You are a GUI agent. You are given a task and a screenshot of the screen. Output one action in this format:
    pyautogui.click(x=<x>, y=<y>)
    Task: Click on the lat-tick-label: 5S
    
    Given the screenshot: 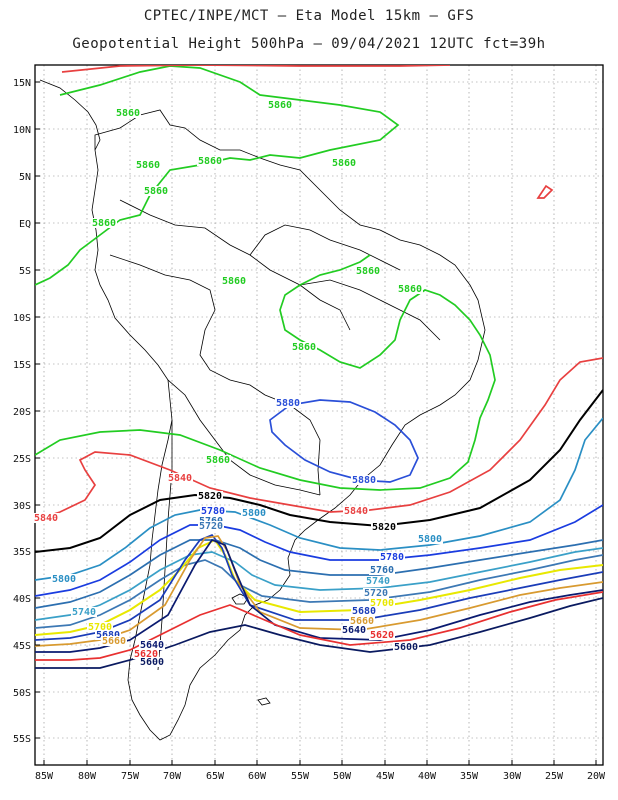 What is the action you would take?
    pyautogui.click(x=25, y=271)
    